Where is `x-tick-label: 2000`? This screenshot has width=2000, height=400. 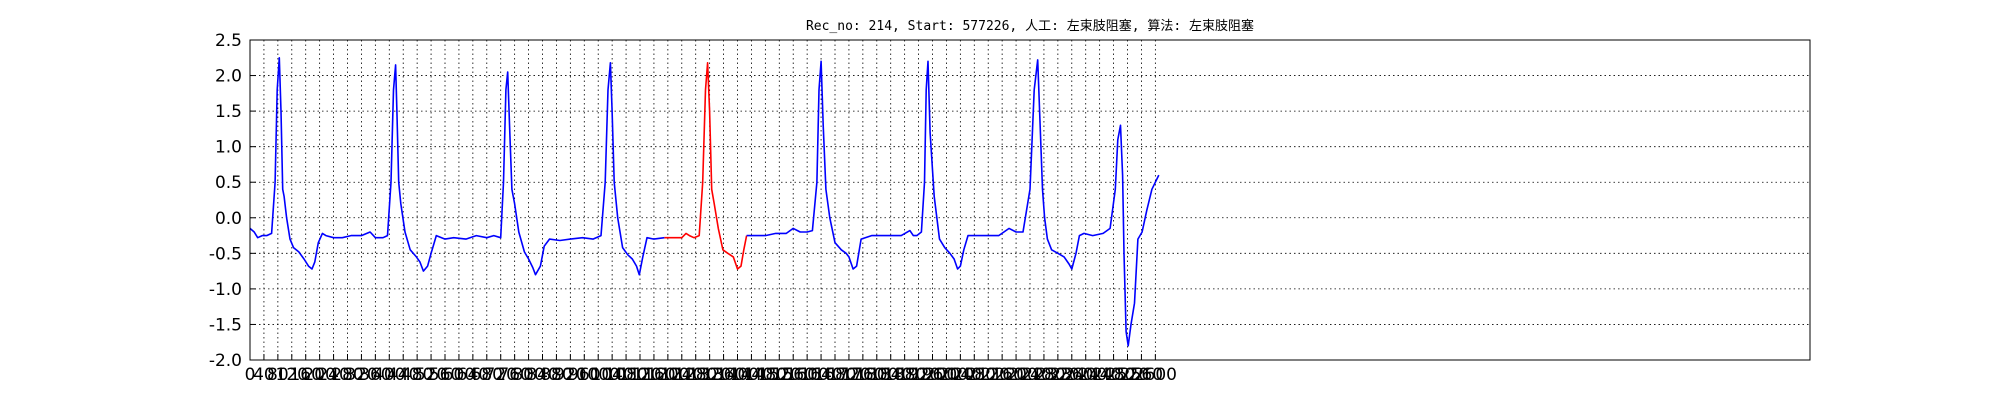 x-tick-label: 2000 is located at coordinates (946, 375).